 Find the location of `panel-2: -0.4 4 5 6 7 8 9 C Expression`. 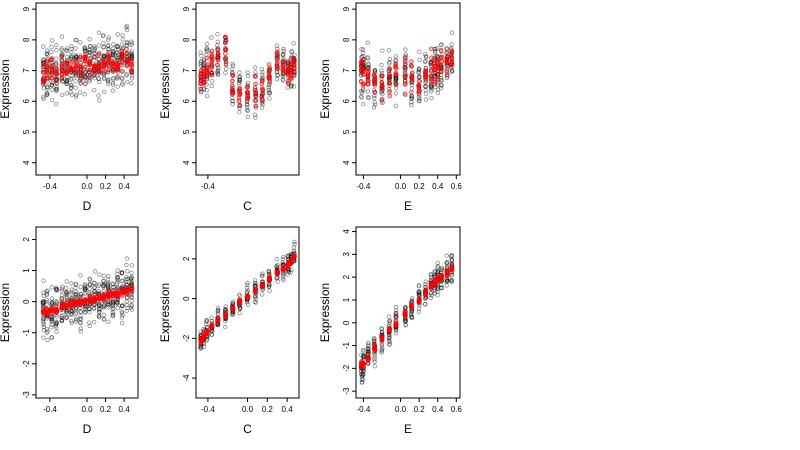

panel-2: -0.4 4 5 6 7 8 9 C Expression is located at coordinates (229, 107).